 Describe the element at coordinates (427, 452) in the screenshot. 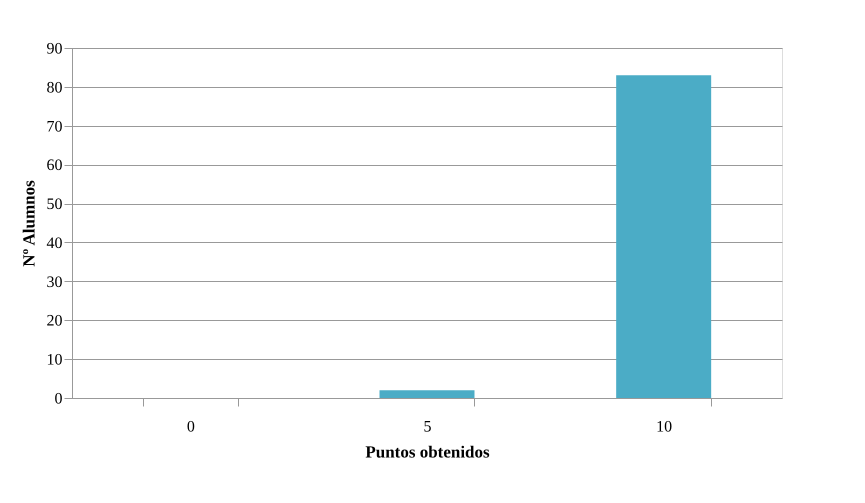

I see `x-axis-title: Puntos obtenidos` at that location.